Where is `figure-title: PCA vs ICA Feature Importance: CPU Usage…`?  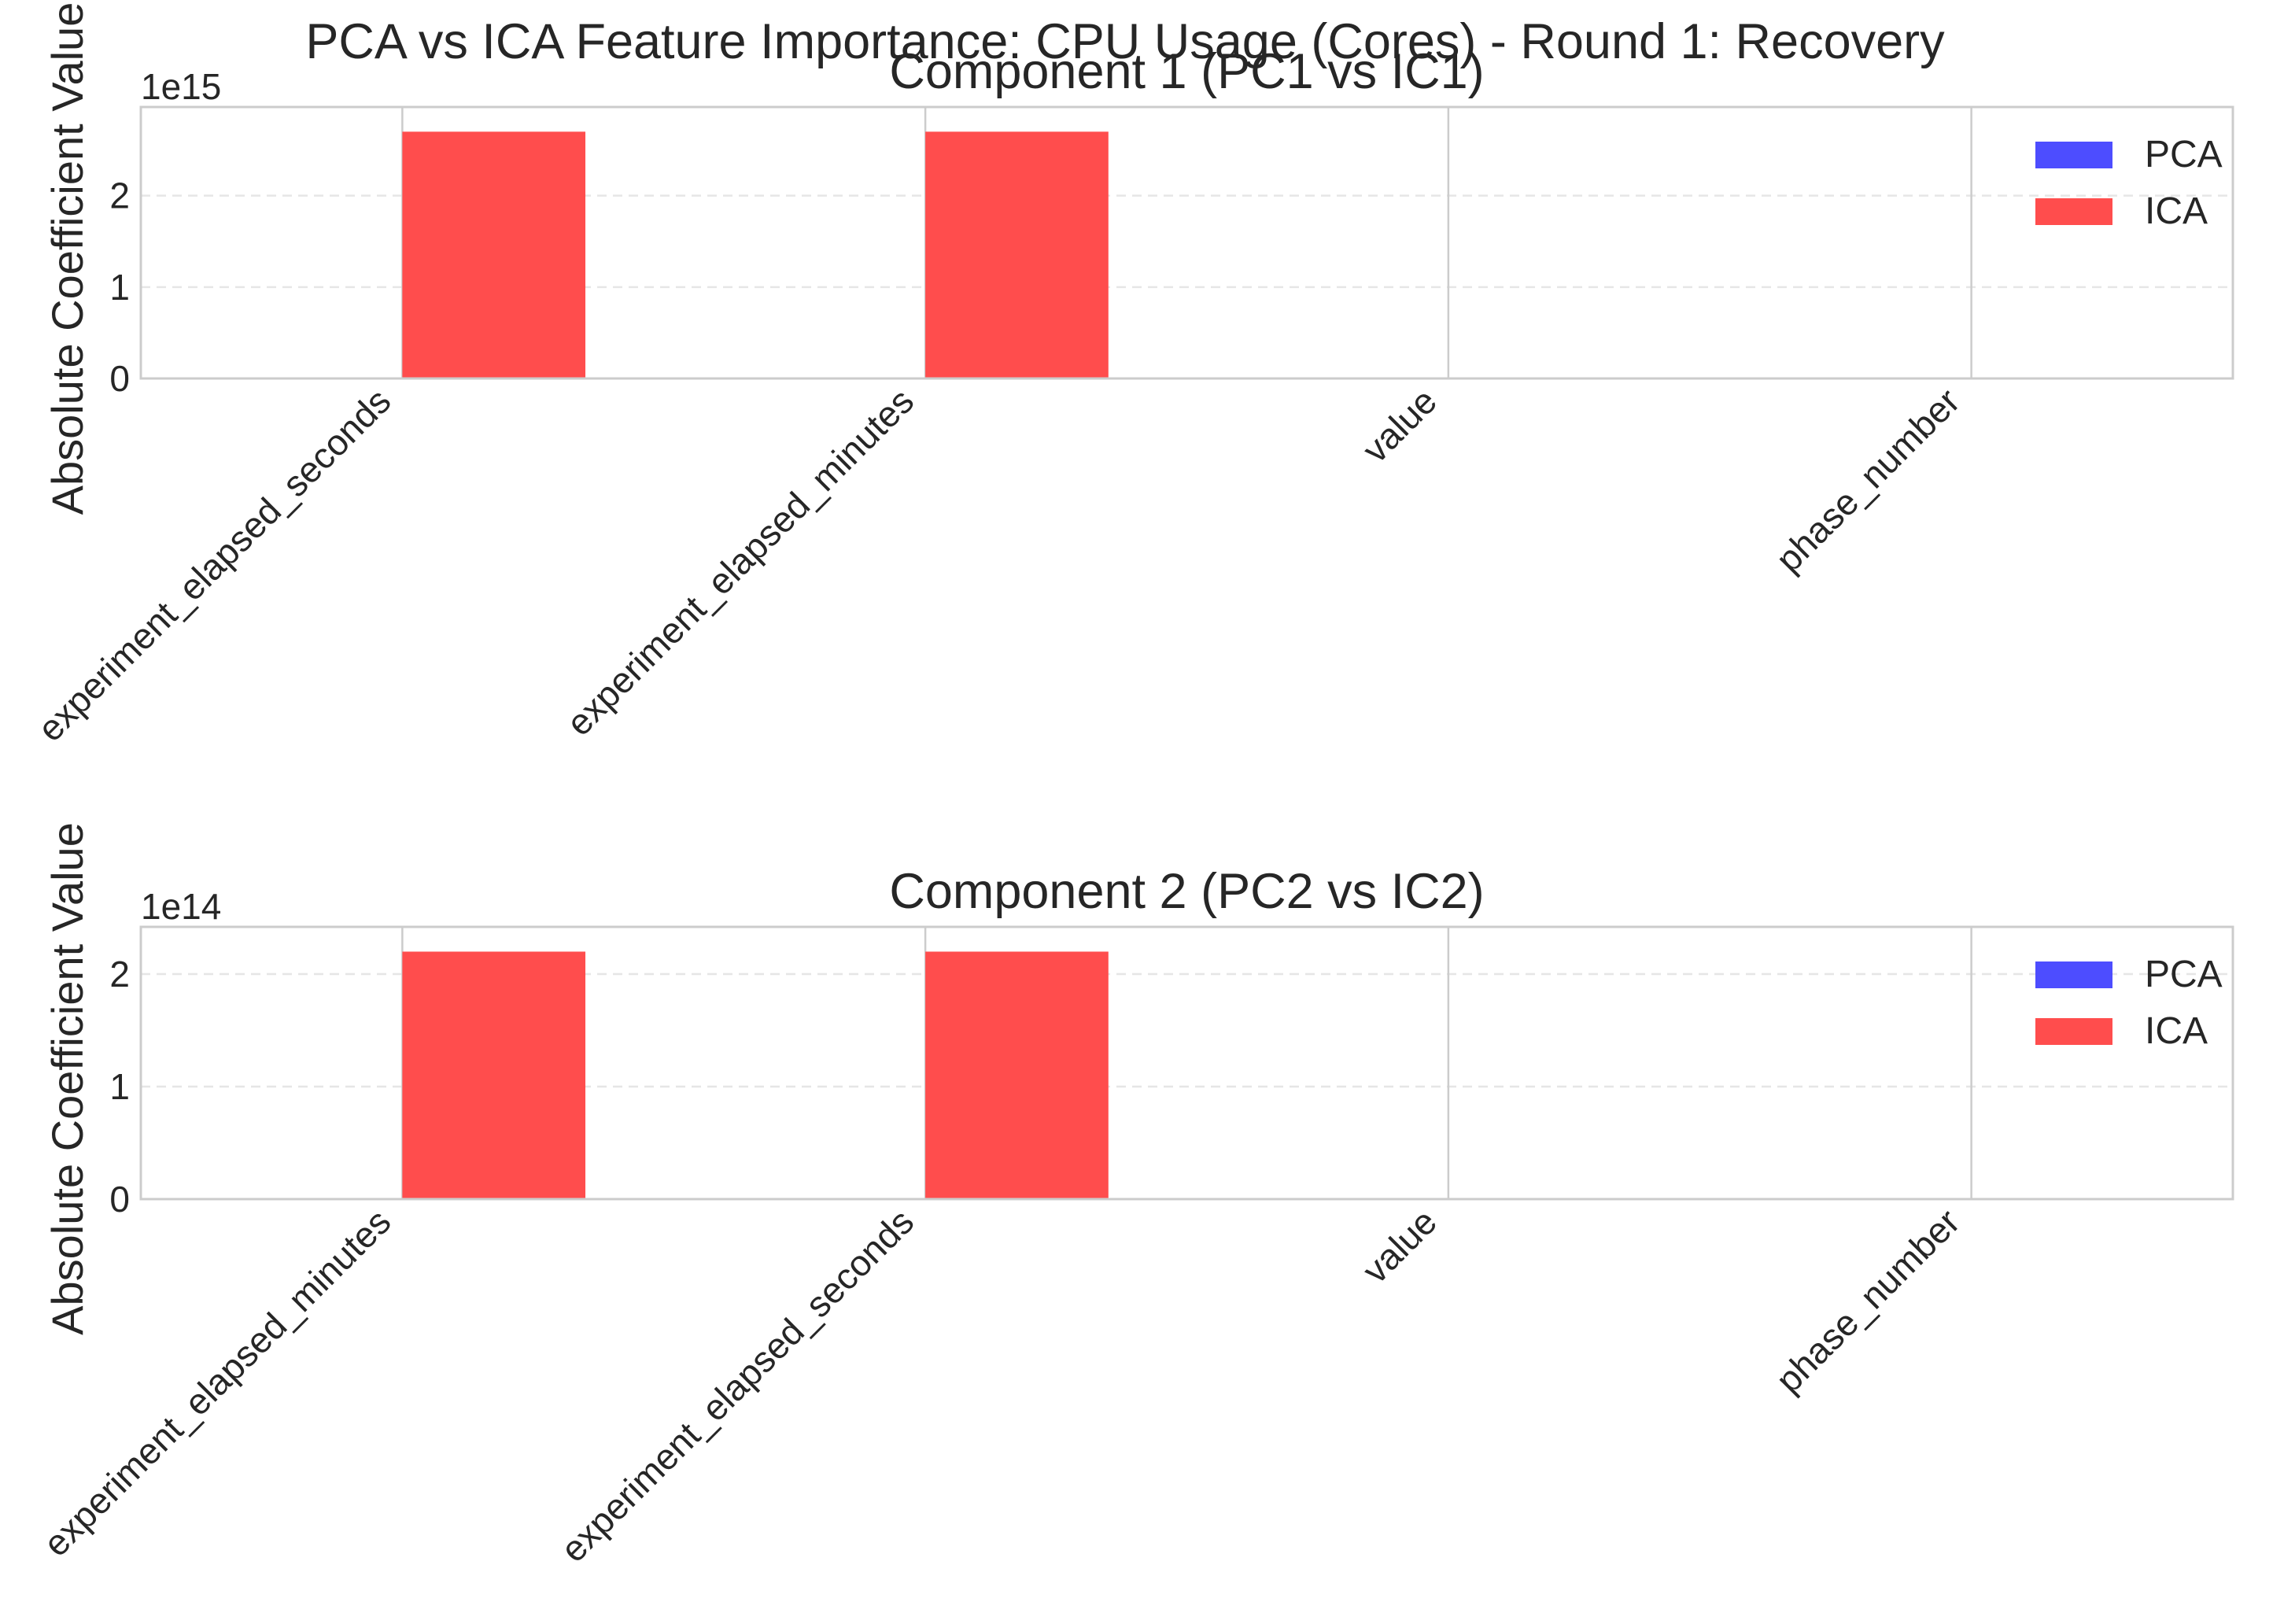
figure-title: PCA vs ICA Feature Importance: CPU Usage… is located at coordinates (1125, 41).